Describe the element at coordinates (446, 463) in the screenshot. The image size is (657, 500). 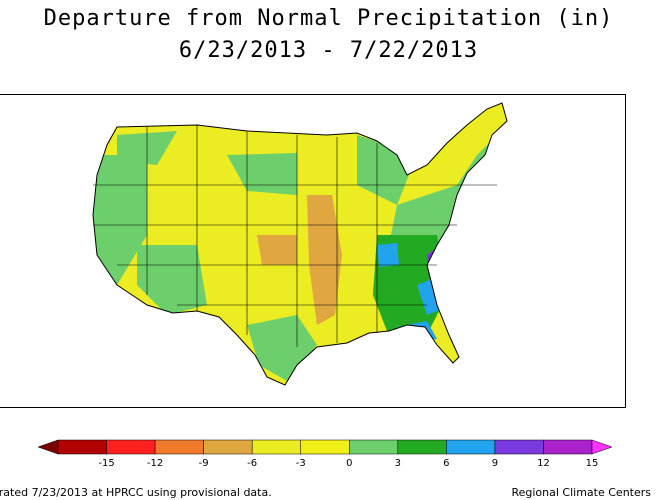
I see `legend-tick-label: 6` at that location.